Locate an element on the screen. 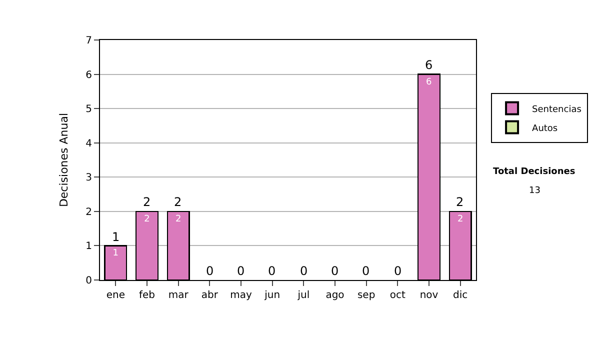 Image resolution: width=600 pixels, height=340 pixels. text: Total Decisiones is located at coordinates (534, 172).